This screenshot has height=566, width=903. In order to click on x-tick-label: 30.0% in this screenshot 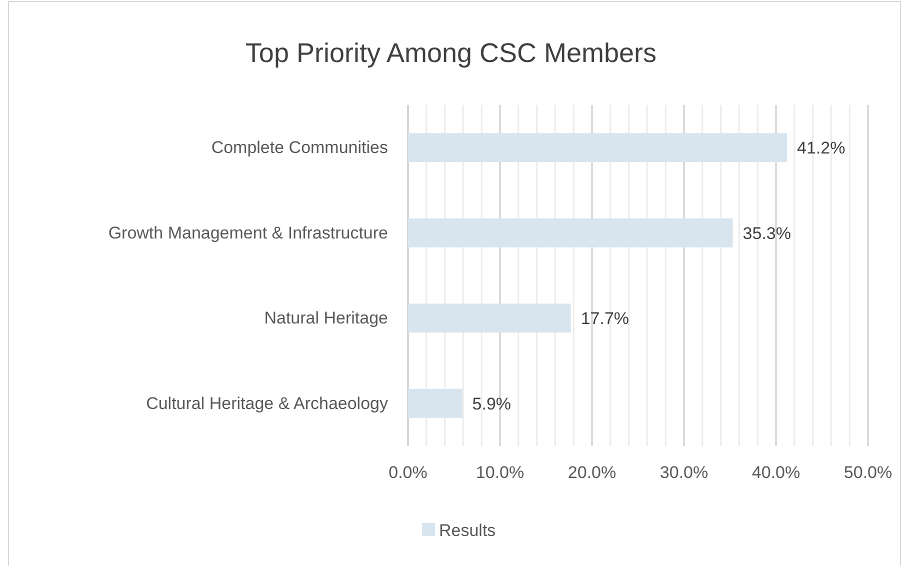, I will do `click(684, 472)`.